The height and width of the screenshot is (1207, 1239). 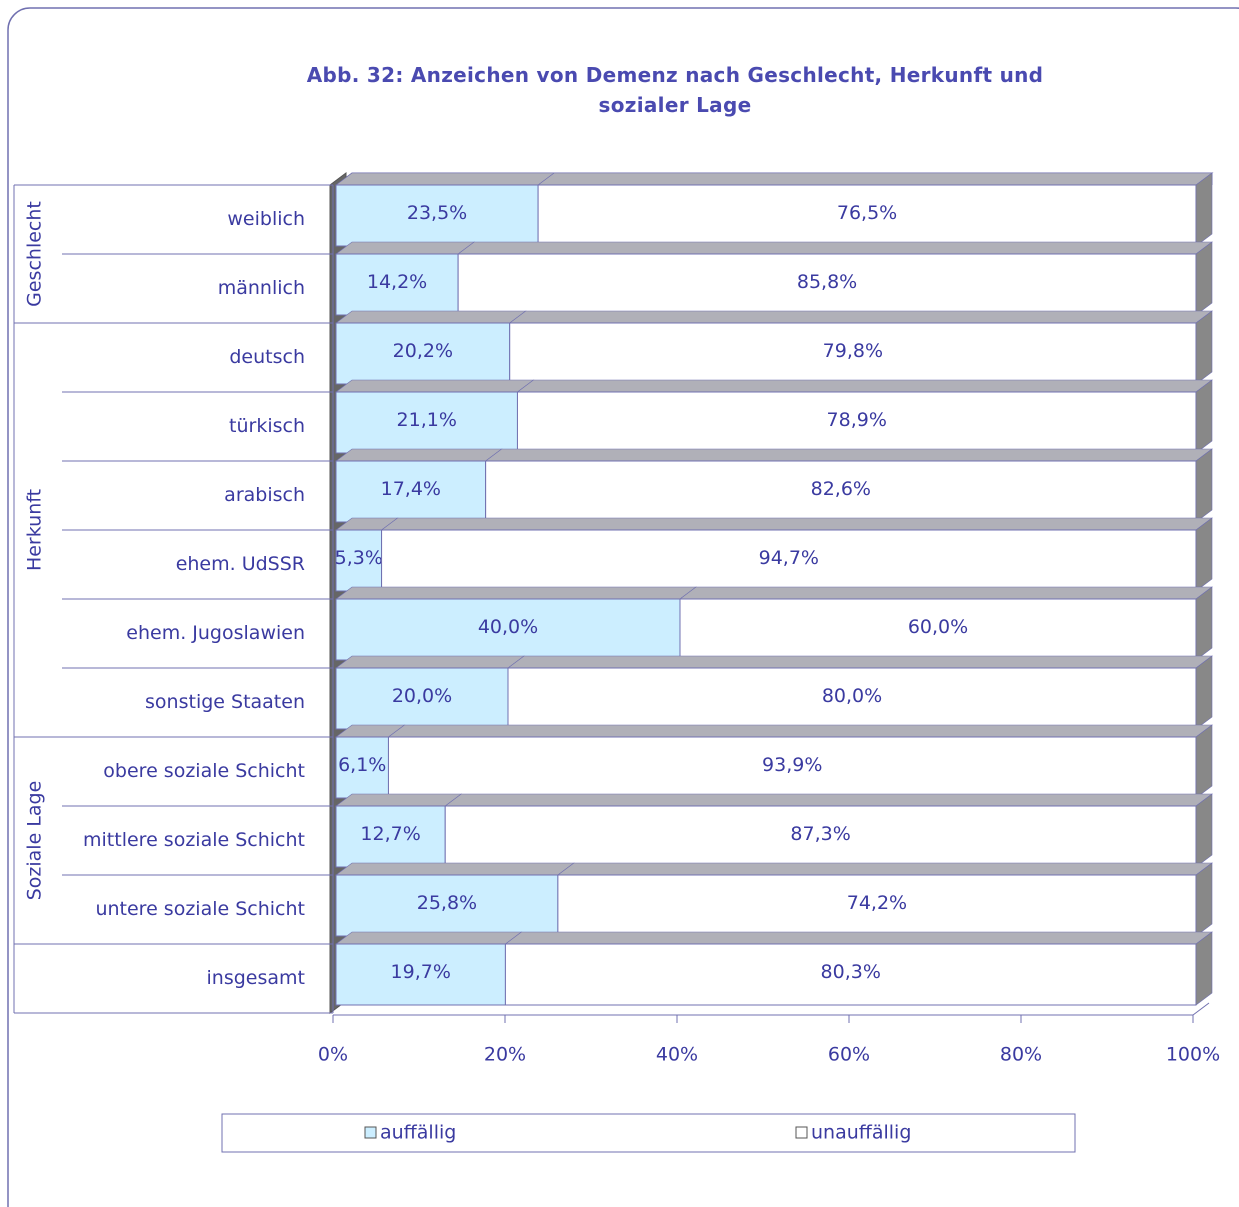 I want to click on data-label: 74,2%, so click(x=877, y=903).